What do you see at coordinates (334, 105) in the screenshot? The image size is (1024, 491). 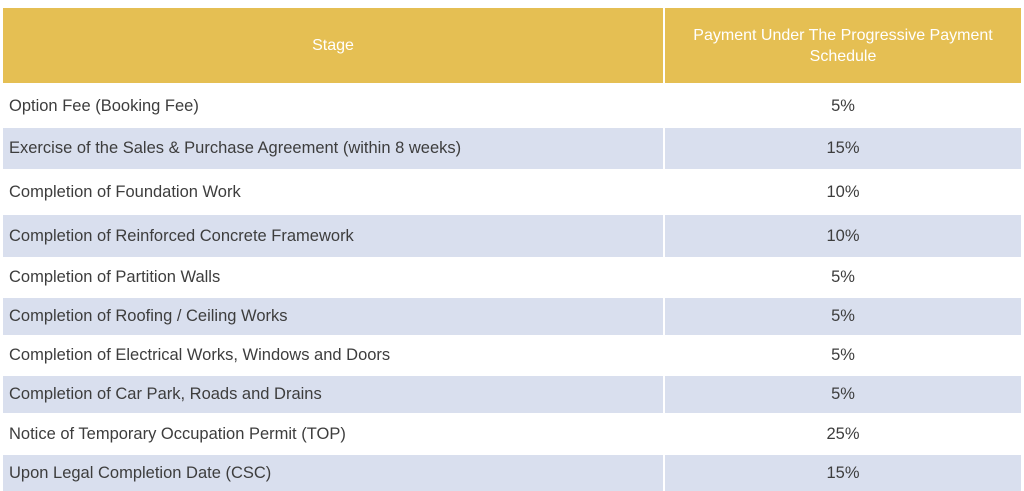 I see `stage-cell: Option Fee (Booking Fee)` at bounding box center [334, 105].